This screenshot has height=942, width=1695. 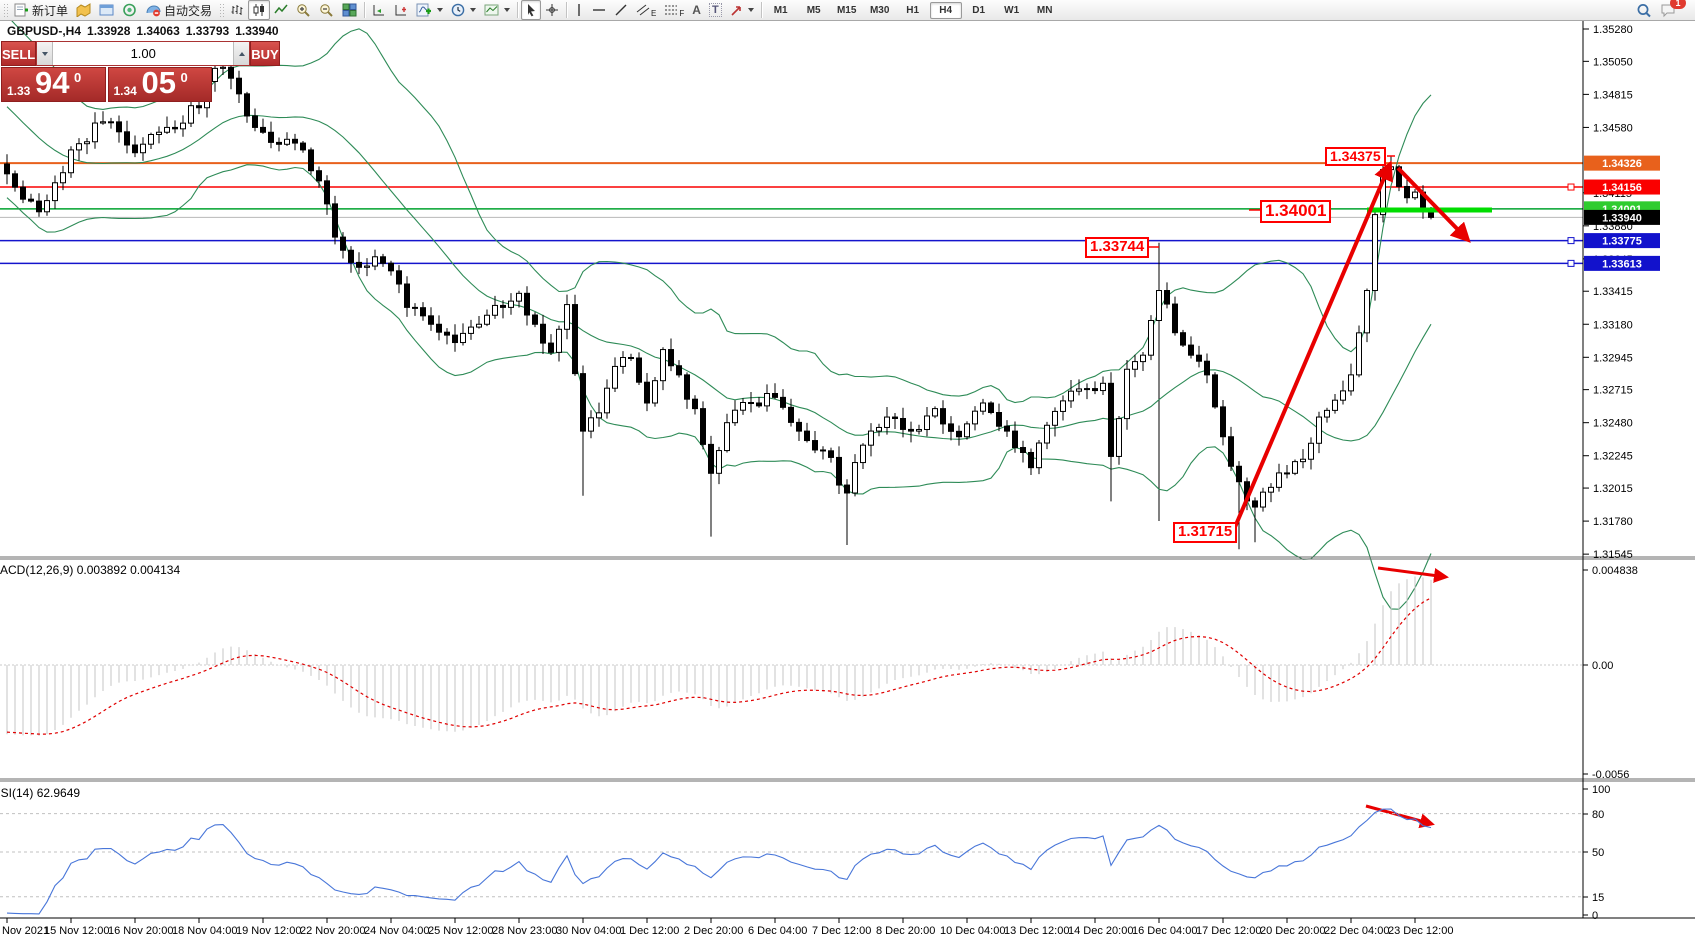 What do you see at coordinates (1420, 931) in the screenshot?
I see `time-tick-label: 23 Dec 12:00` at bounding box center [1420, 931].